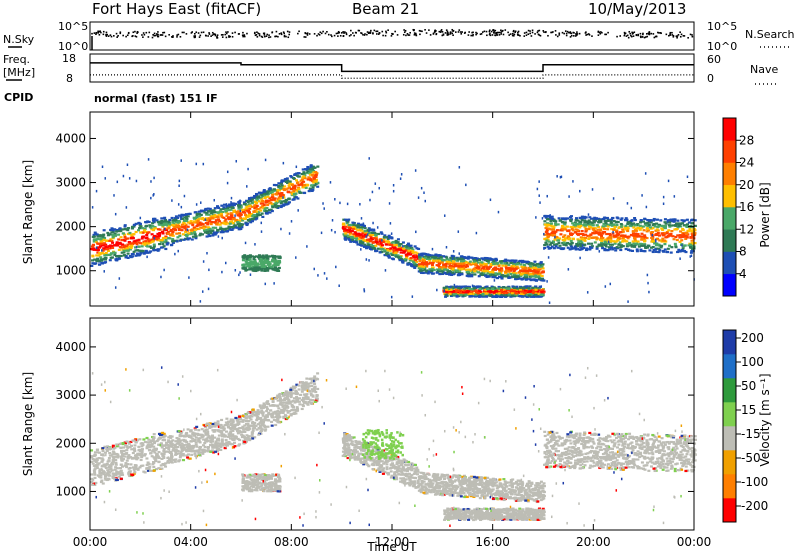 The width and height of the screenshot is (800, 554). What do you see at coordinates (156, 98) in the screenshot?
I see `cpid-text: normal (fast) 151 IF` at bounding box center [156, 98].